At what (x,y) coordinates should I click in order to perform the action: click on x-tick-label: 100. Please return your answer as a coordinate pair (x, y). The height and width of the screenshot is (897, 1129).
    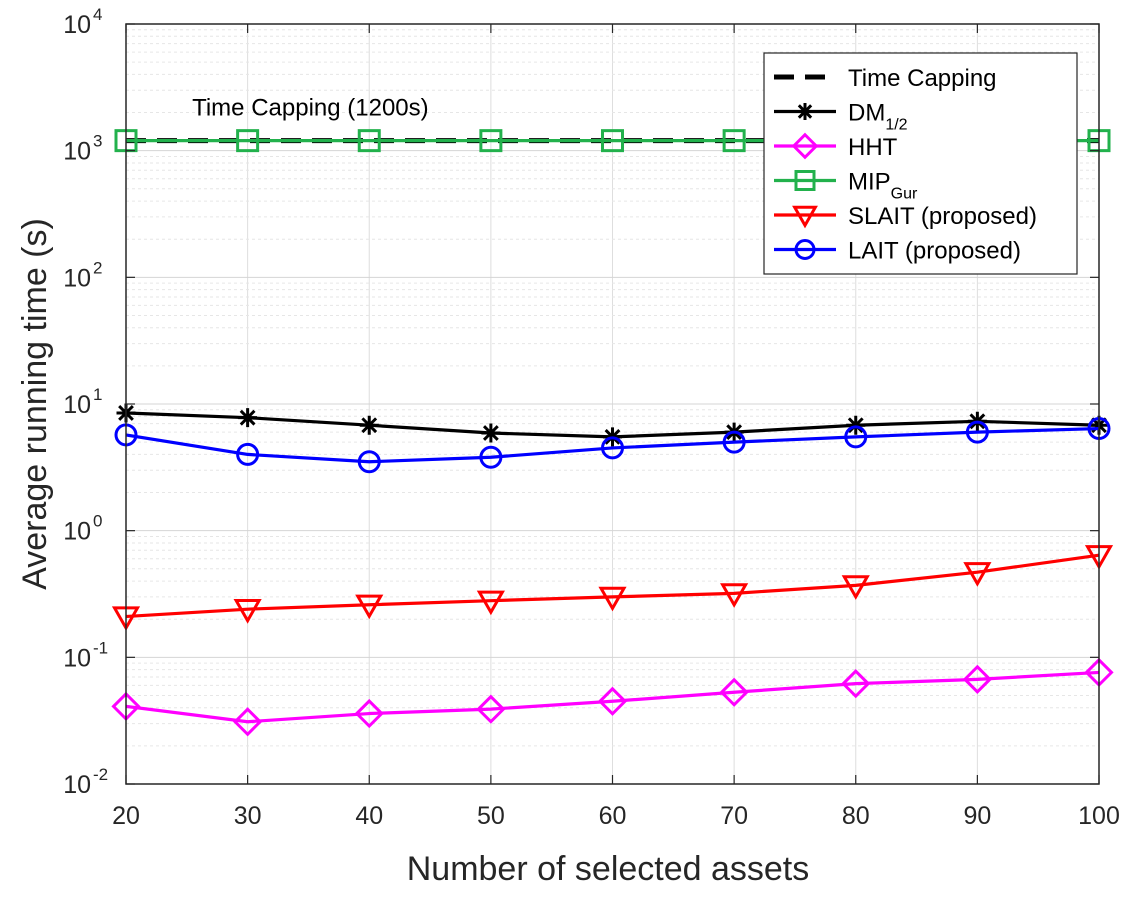
    Looking at the image, I should click on (1099, 816).